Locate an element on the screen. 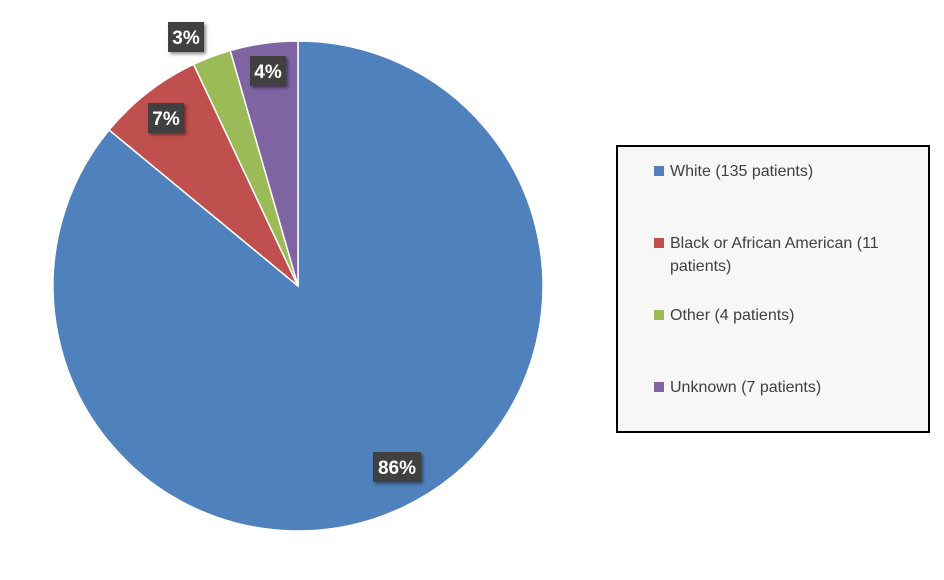 The image size is (944, 580). data-label-box-unknown is located at coordinates (268, 71).